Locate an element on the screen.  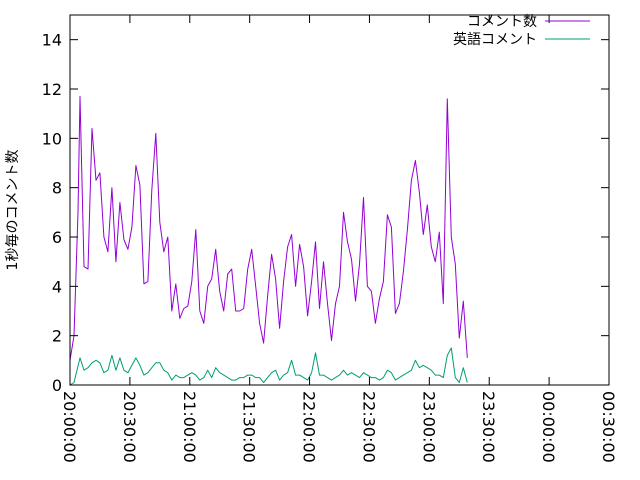
legend-label-2: 英語コメント is located at coordinates (495, 39).